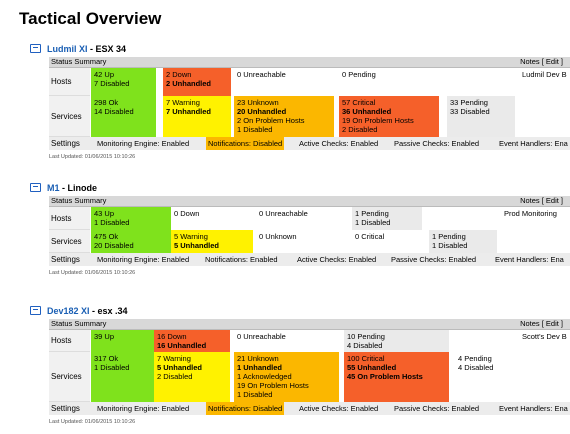 The width and height of the screenshot is (570, 434). I want to click on services-pending-cell: 33 Pending 33 Disabled, so click(481, 116).